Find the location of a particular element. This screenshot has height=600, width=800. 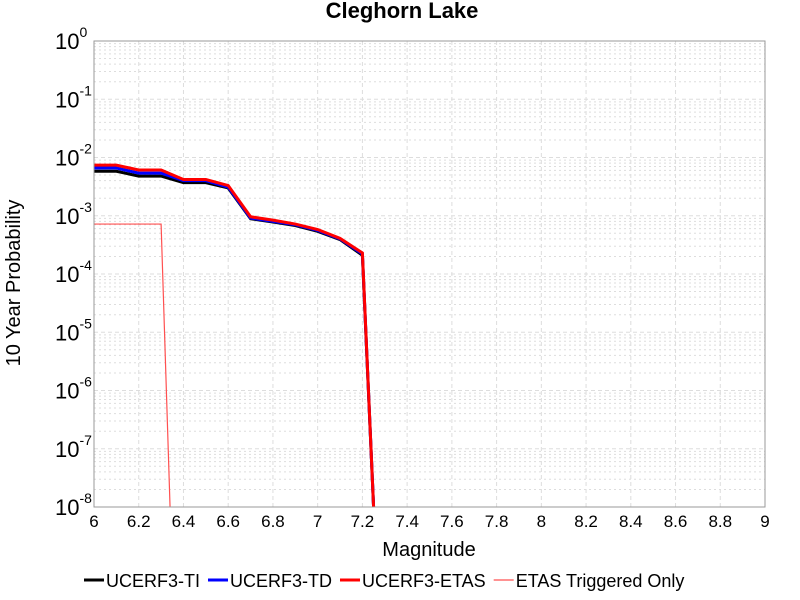

x-tick-label: 7.2 is located at coordinates (363, 521).